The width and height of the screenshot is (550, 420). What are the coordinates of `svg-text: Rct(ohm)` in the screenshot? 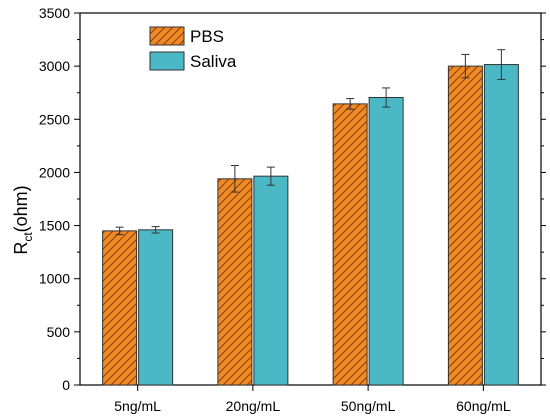 It's located at (23, 219).